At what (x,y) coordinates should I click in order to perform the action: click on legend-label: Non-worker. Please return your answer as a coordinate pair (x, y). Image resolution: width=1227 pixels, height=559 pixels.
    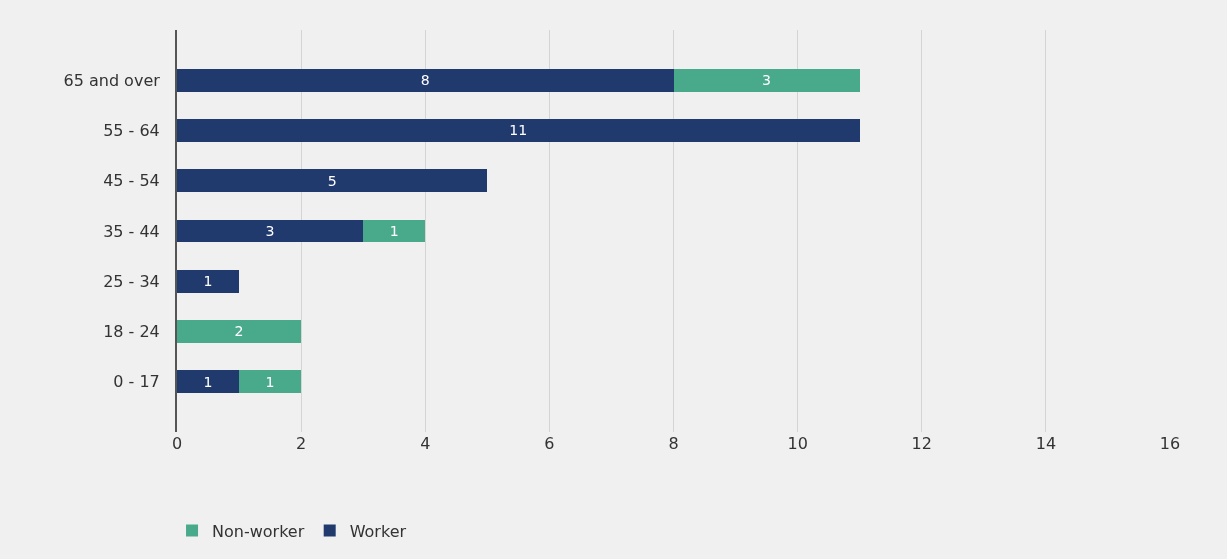
    Looking at the image, I should click on (258, 531).